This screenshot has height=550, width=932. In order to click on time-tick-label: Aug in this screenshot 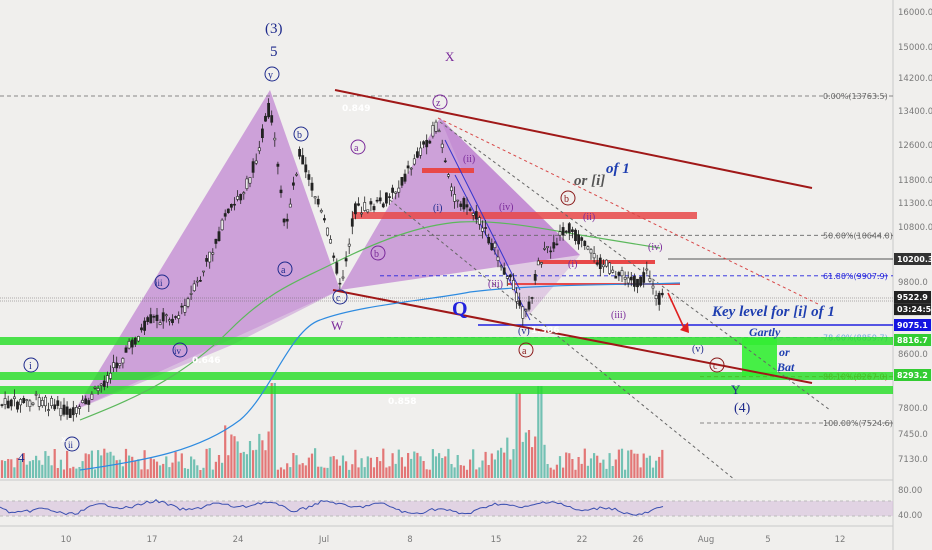, I will do `click(706, 540)`.